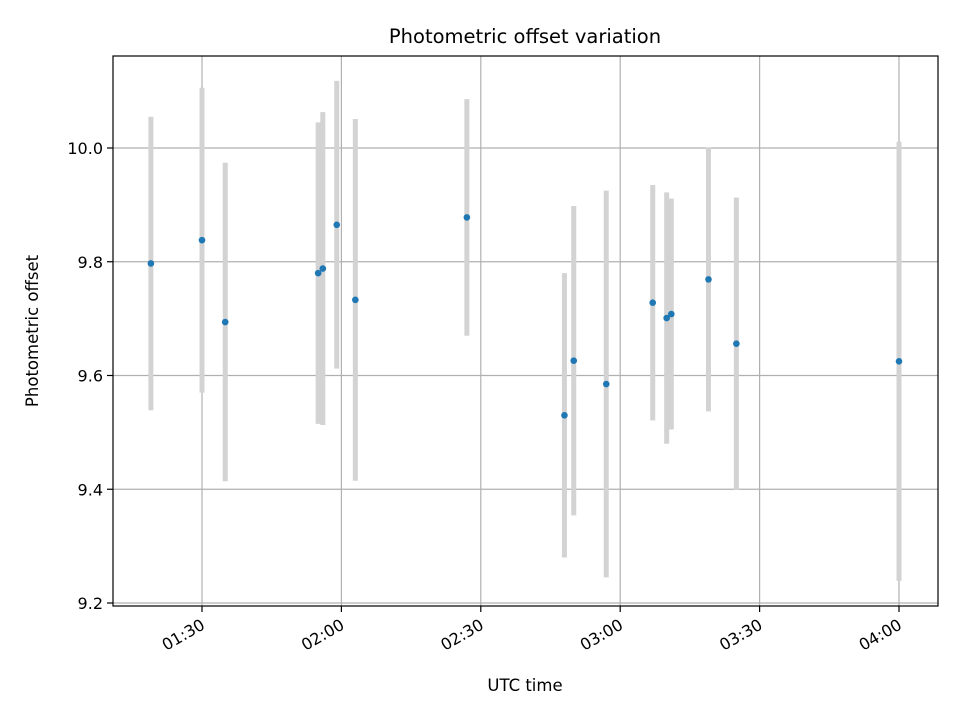 Image resolution: width=960 pixels, height=720 pixels. What do you see at coordinates (85, 148) in the screenshot?
I see `y-tick-label: 10.0` at bounding box center [85, 148].